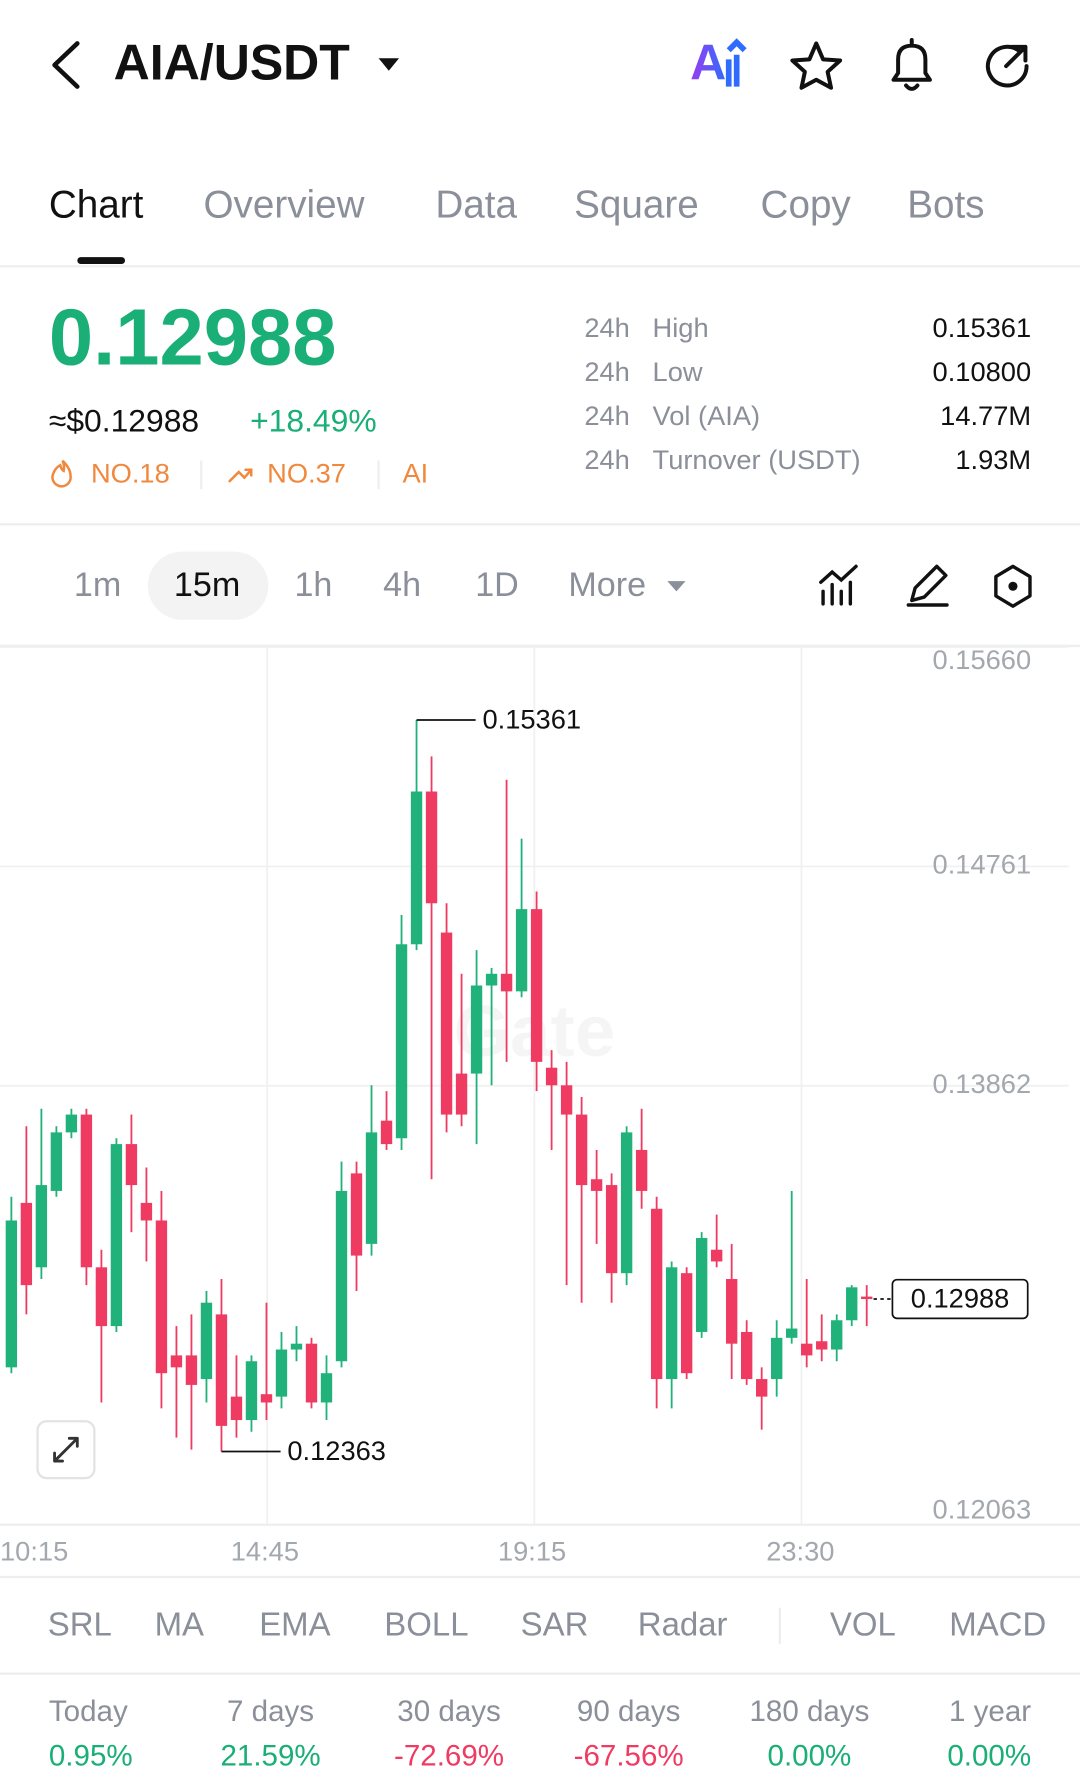 The image size is (1080, 1783). I want to click on stat-value: 1.93M, so click(993, 459).